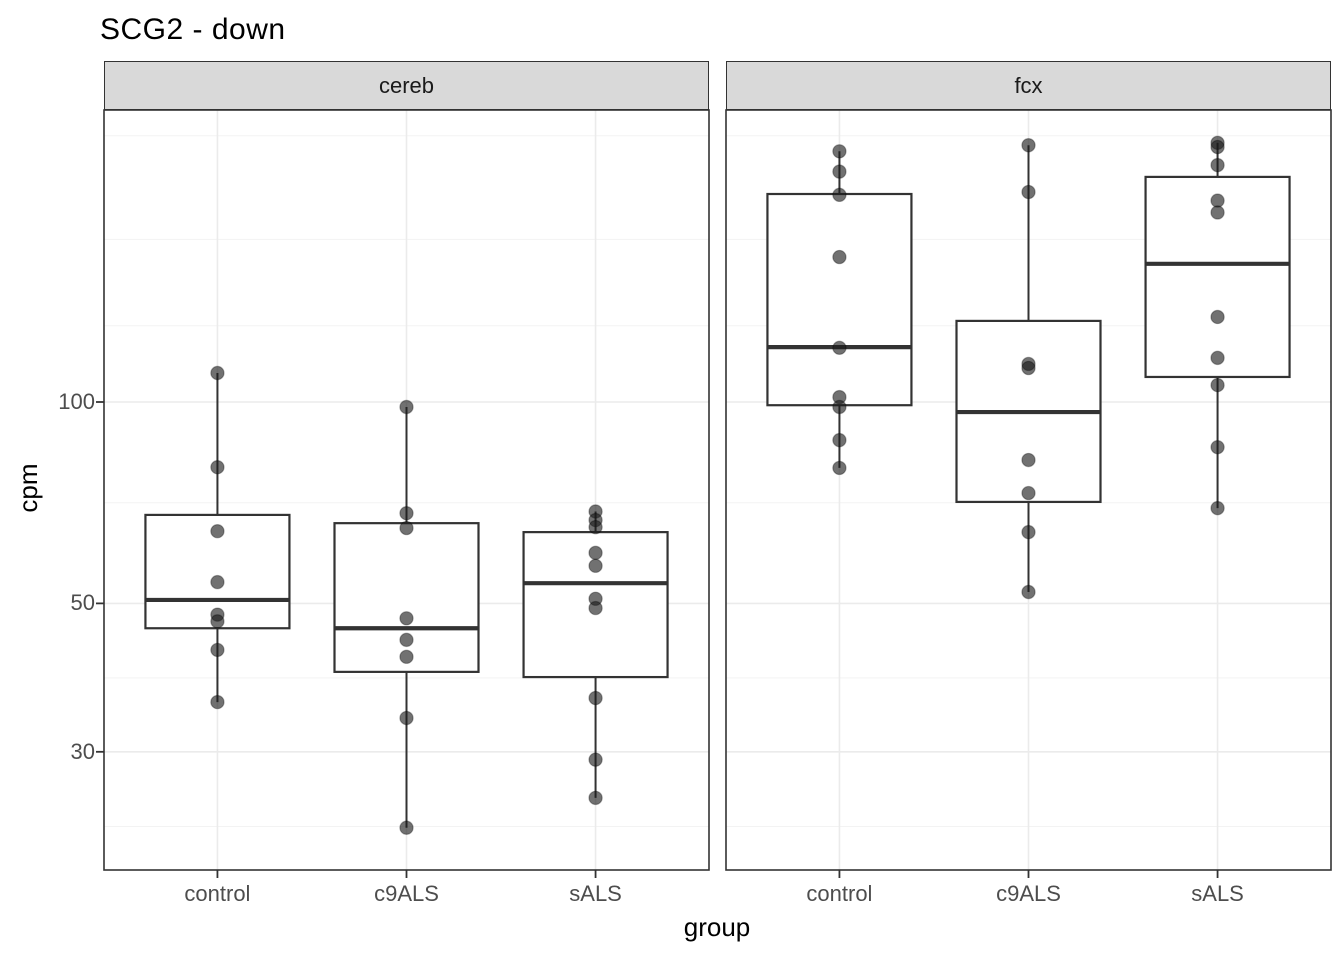 This screenshot has height=960, width=1344. Describe the element at coordinates (82, 603) in the screenshot. I see `y-tick-label: 50` at that location.